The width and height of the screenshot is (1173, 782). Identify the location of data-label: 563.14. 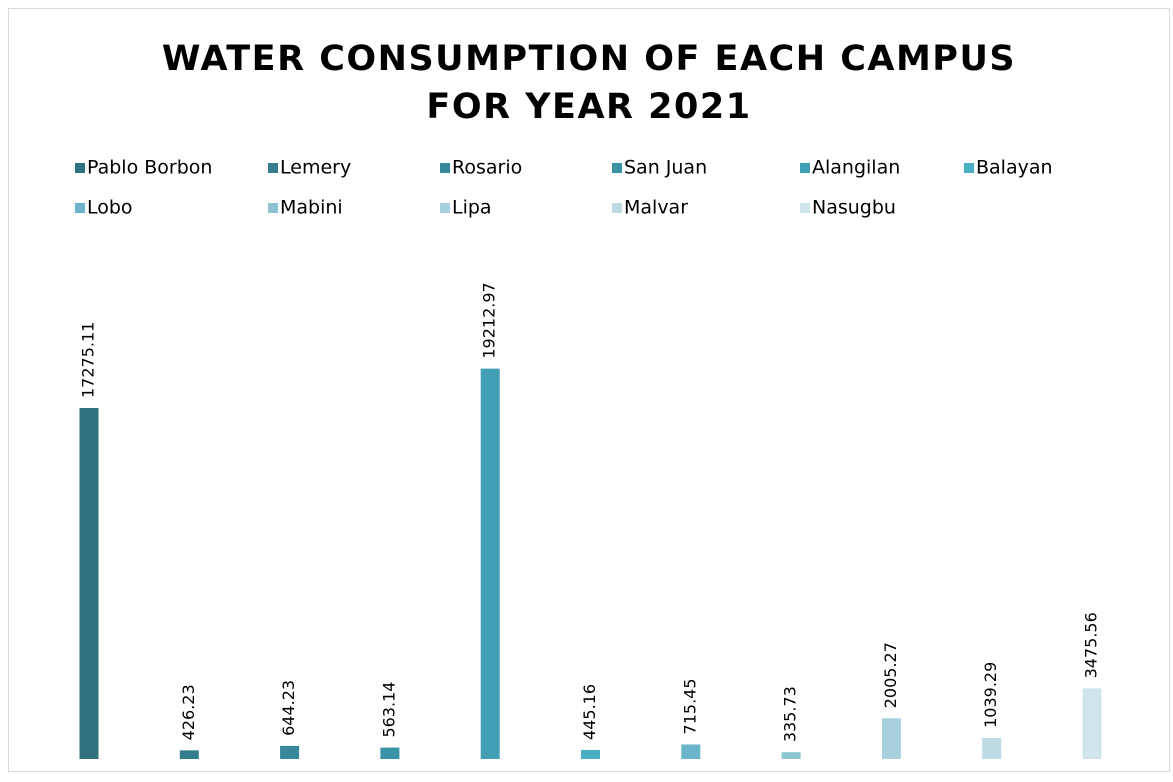
(388, 710).